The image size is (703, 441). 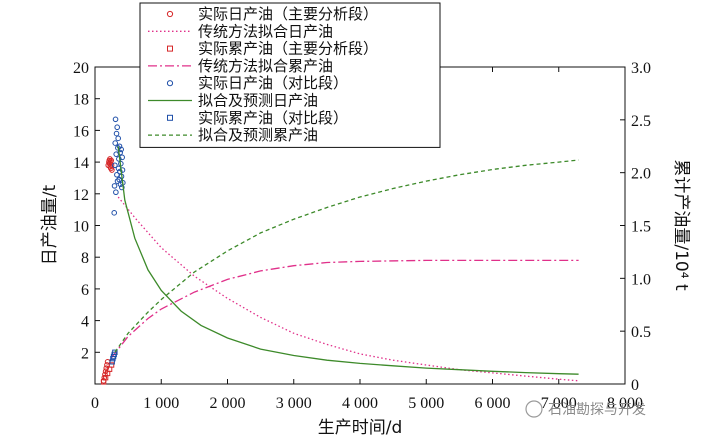 I want to click on legend-box, so click(x=290, y=75).